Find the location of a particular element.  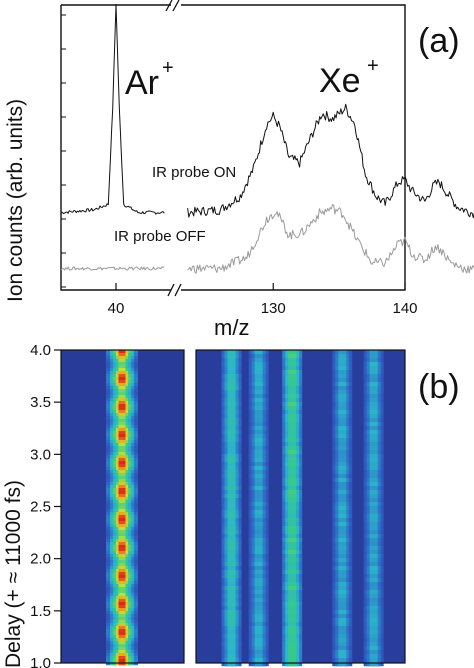

y-tick-label-b: 2.0 is located at coordinates (40, 559).